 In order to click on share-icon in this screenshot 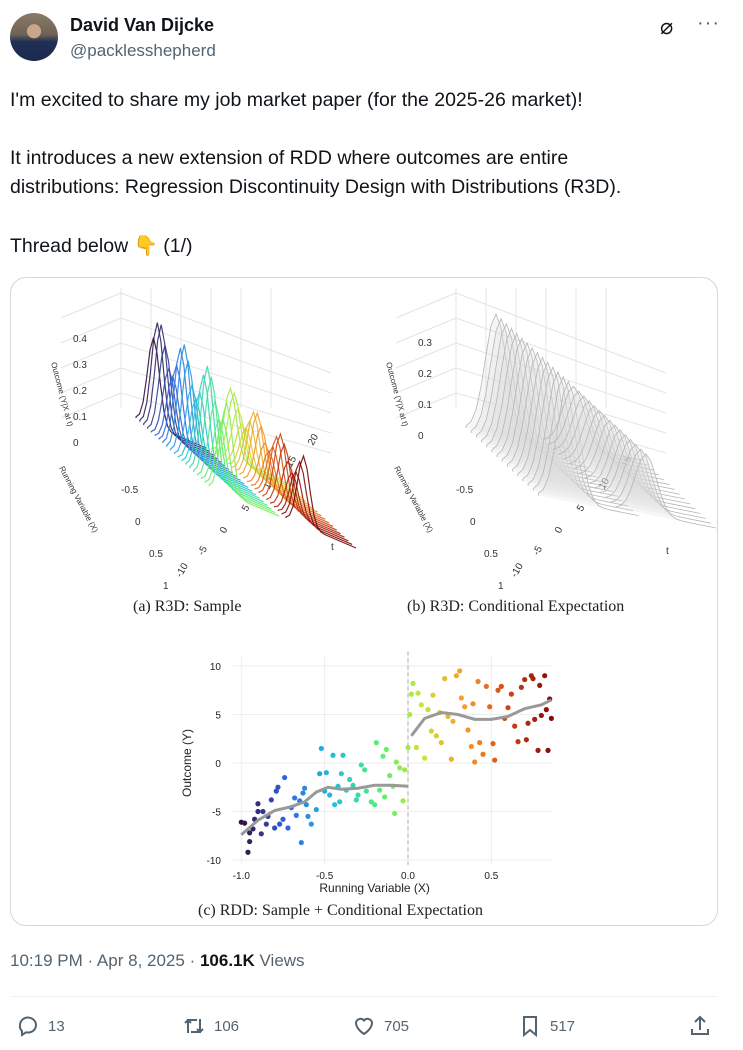, I will do `click(700, 1025)`.